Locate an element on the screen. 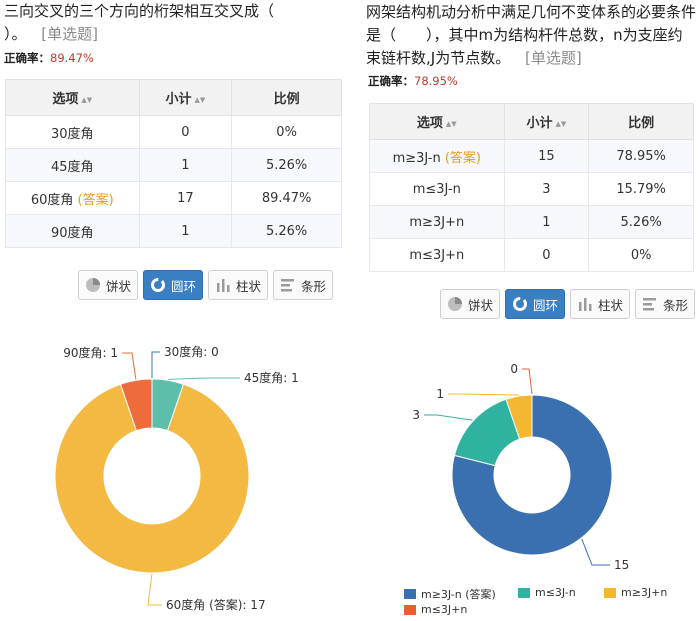 The image size is (700, 621). table-row: 30度角 0 0% is located at coordinates (173, 132).